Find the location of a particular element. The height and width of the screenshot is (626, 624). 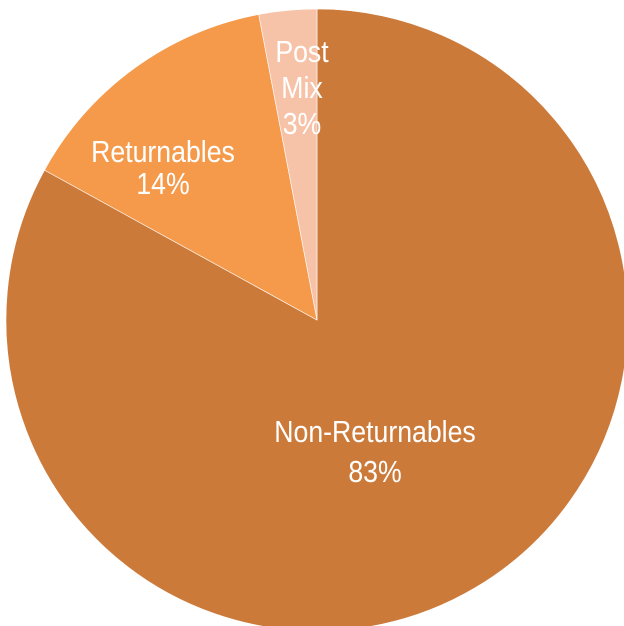

slice-category-label: Non-Returnables is located at coordinates (375, 432).